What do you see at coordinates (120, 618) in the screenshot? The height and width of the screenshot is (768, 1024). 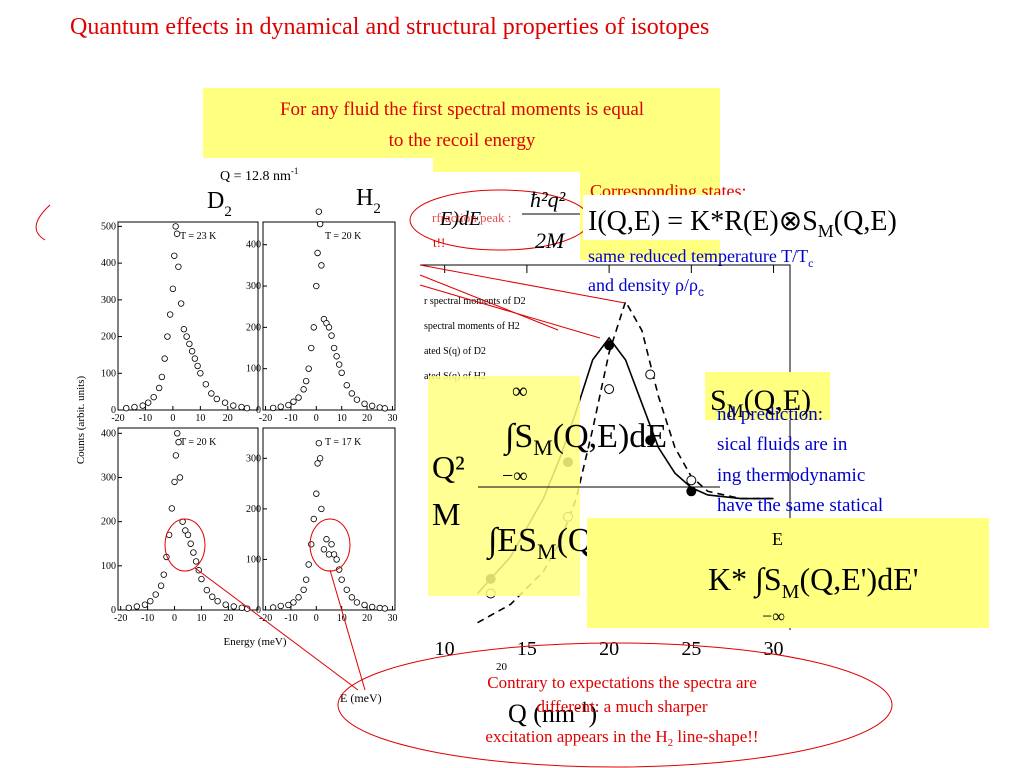 I see `x-tick-label: -20` at bounding box center [120, 618].